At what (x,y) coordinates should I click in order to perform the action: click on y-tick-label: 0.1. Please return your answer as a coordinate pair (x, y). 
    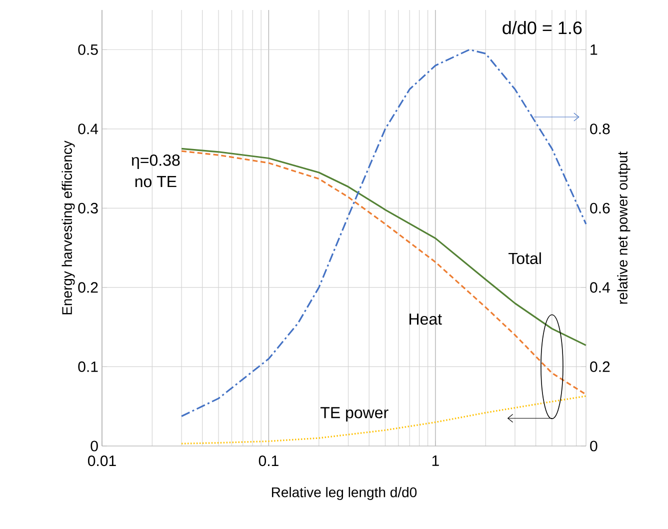
    Looking at the image, I should click on (88, 366).